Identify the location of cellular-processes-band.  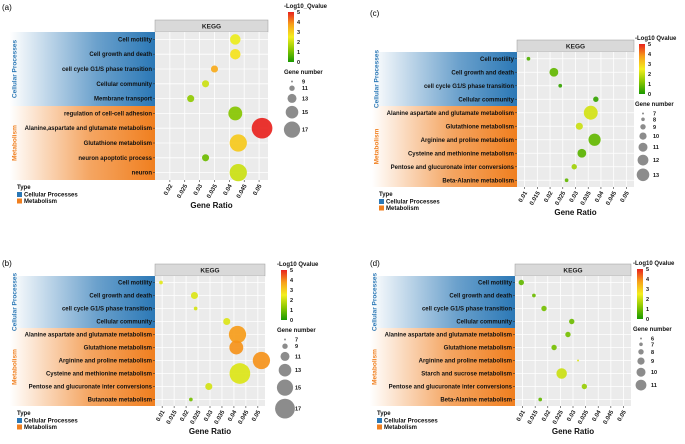
(444, 79).